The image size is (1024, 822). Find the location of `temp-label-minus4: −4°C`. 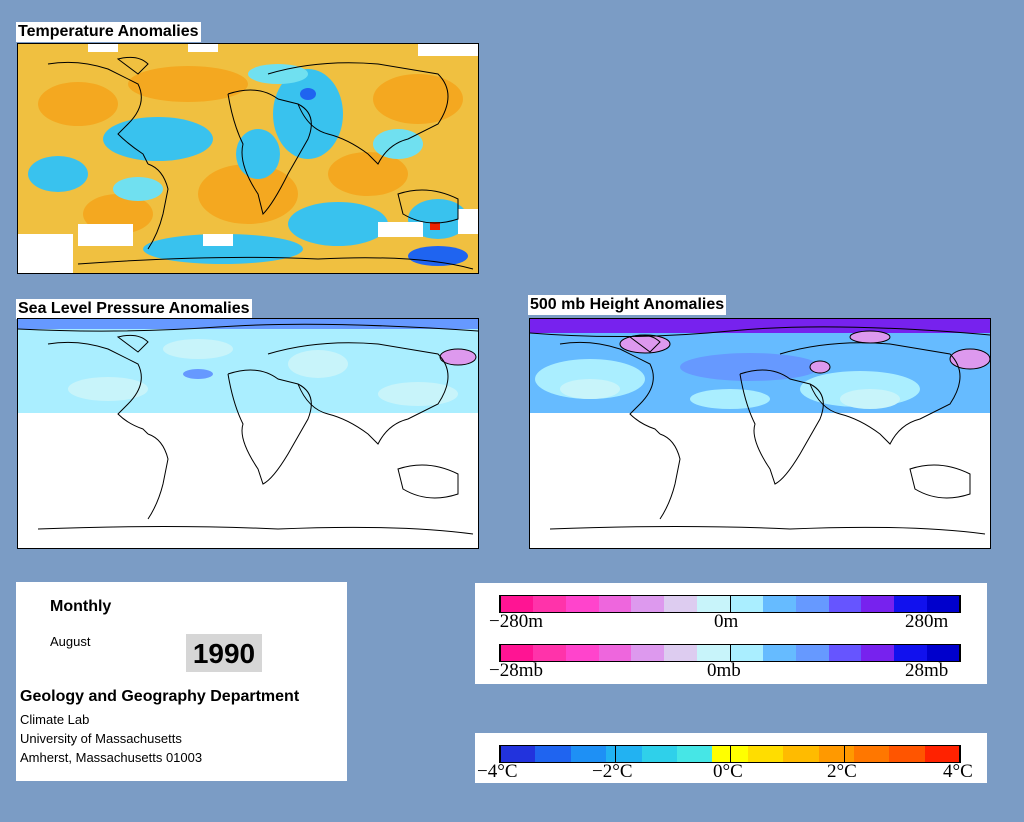

temp-label-minus4: −4°C is located at coordinates (497, 771).